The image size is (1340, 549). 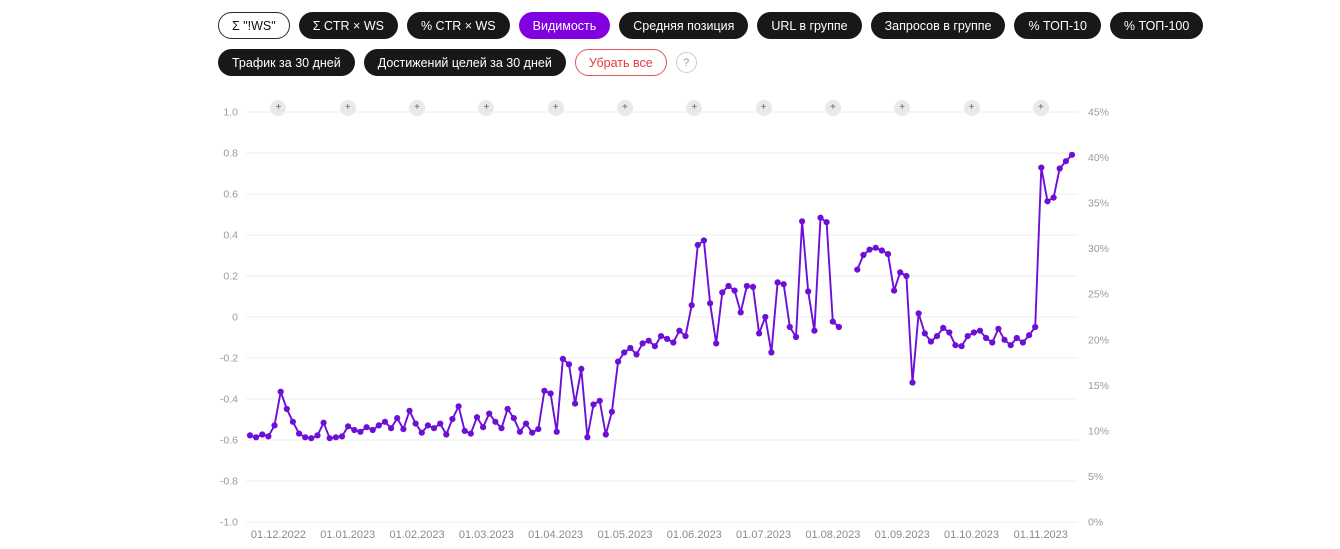 I want to click on help-icon: ?, so click(x=686, y=62).